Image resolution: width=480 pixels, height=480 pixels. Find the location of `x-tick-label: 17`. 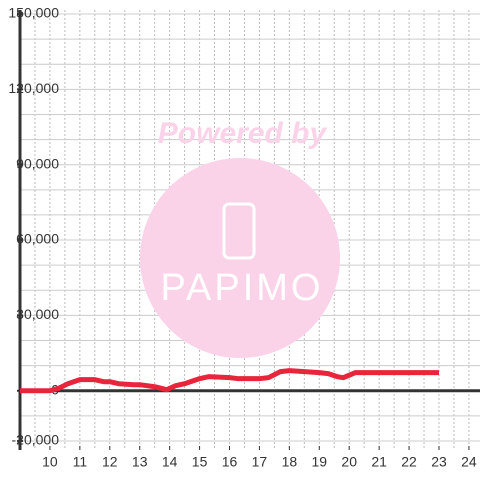

x-tick-label: 17 is located at coordinates (260, 462).